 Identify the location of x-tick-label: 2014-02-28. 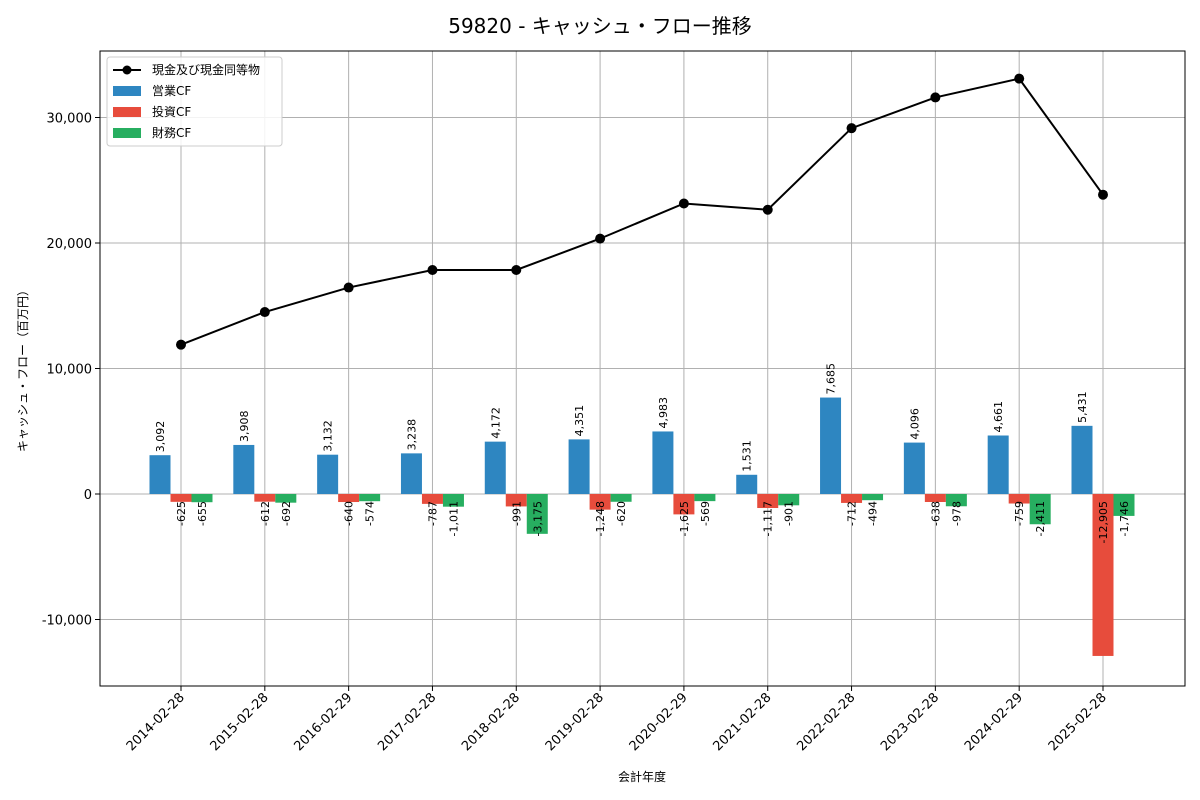
(156, 722).